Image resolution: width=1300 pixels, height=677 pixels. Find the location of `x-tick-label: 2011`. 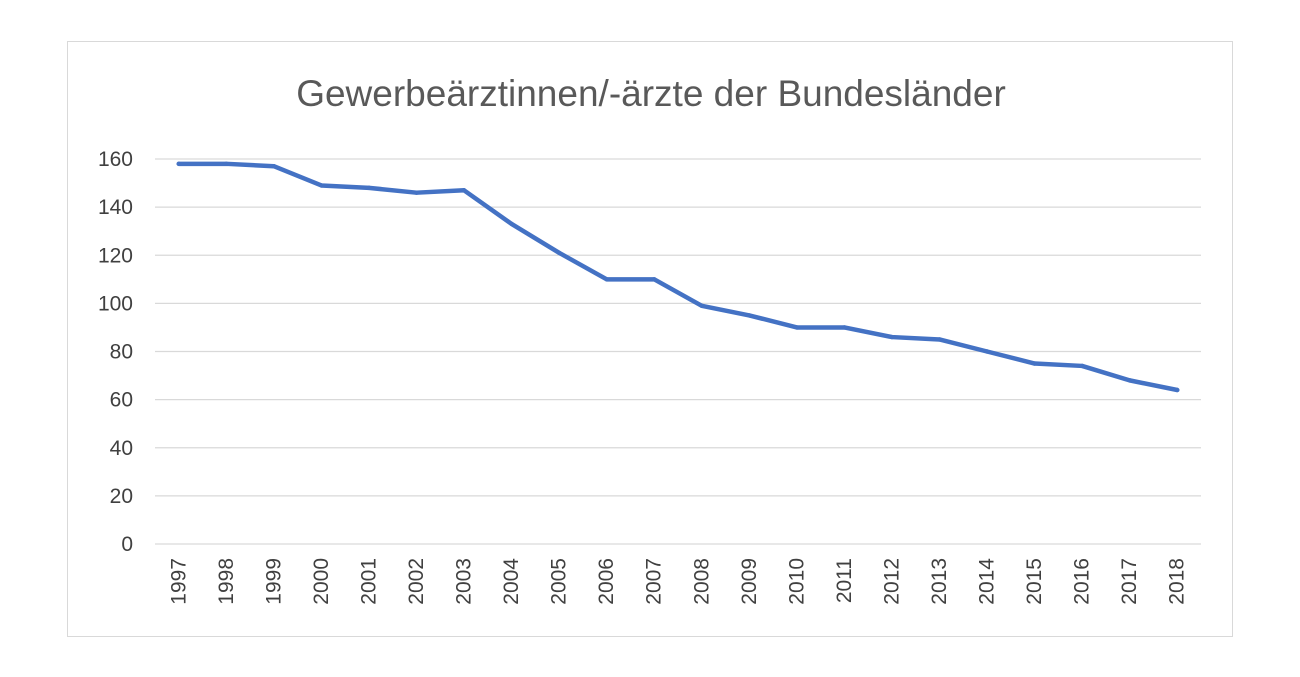

x-tick-label: 2011 is located at coordinates (844, 580).